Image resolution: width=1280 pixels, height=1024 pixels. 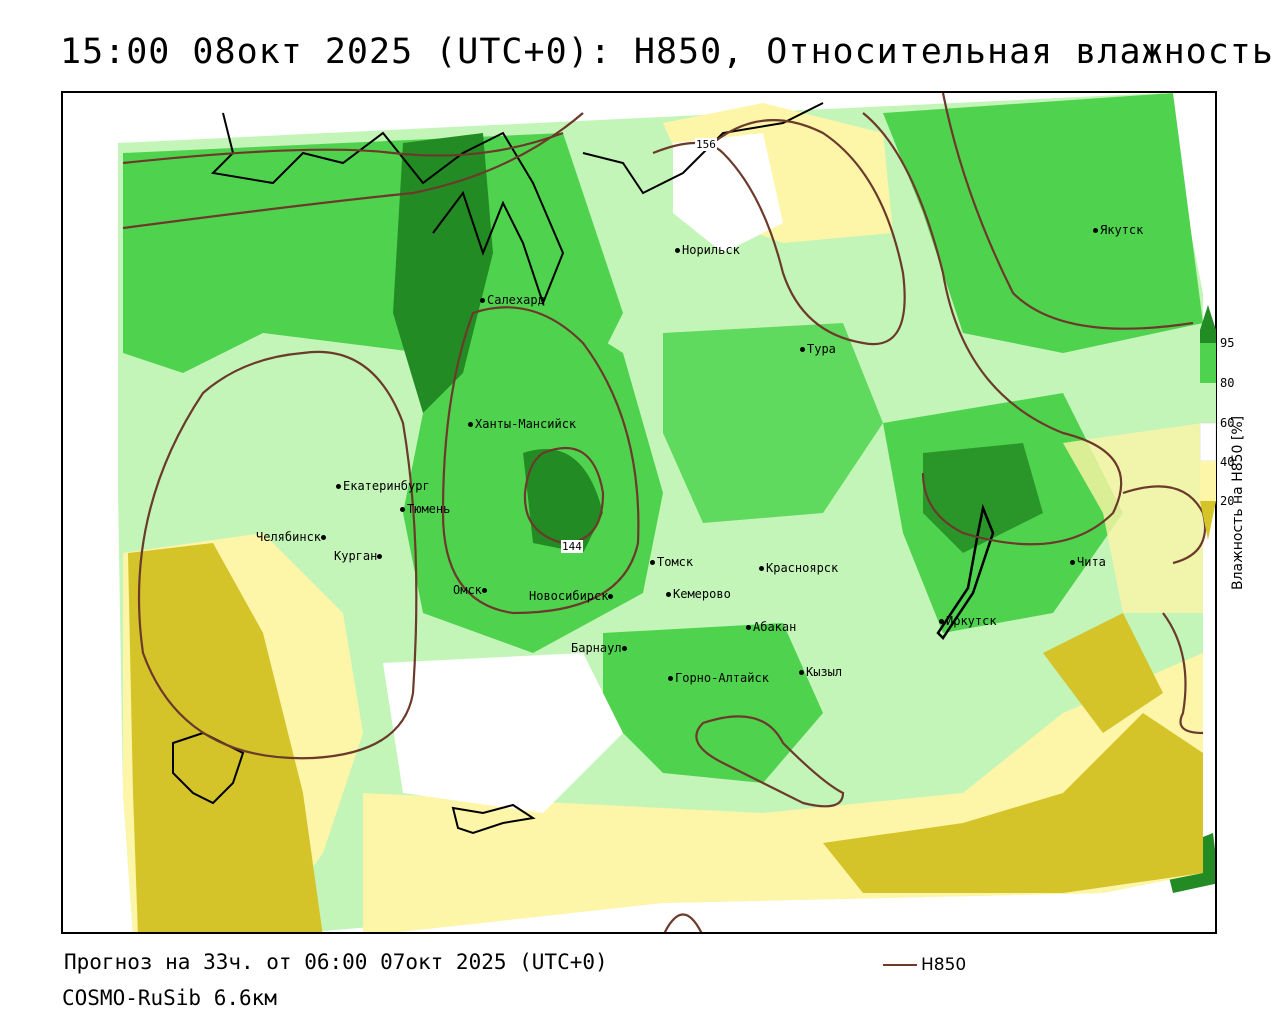 What do you see at coordinates (512, 300) in the screenshot?
I see `city-salekhard: Салехард` at bounding box center [512, 300].